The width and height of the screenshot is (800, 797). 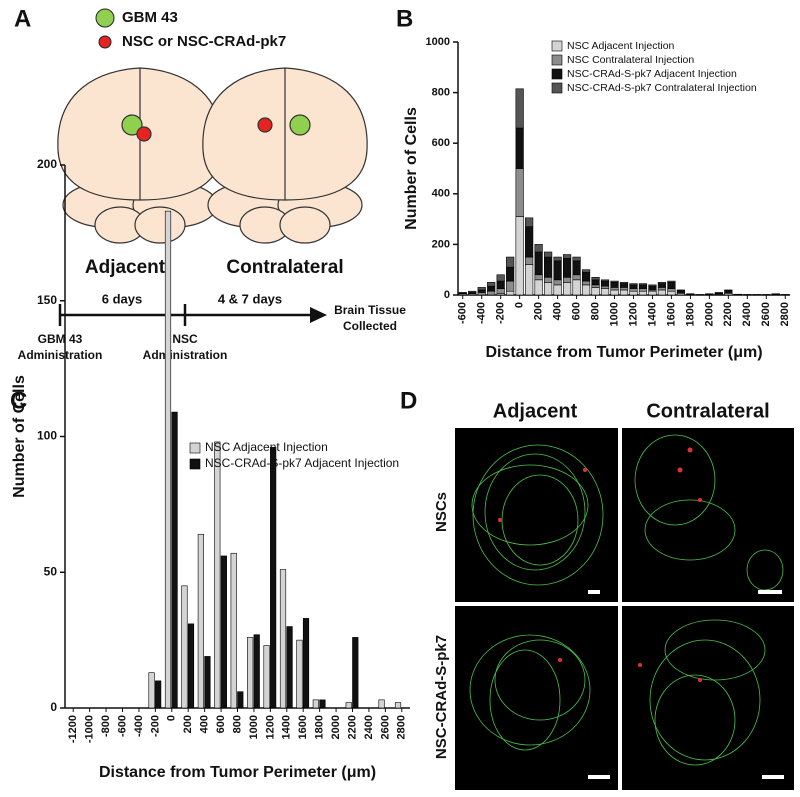 What do you see at coordinates (105, 42) in the screenshot?
I see `nsc-legend-dot` at bounding box center [105, 42].